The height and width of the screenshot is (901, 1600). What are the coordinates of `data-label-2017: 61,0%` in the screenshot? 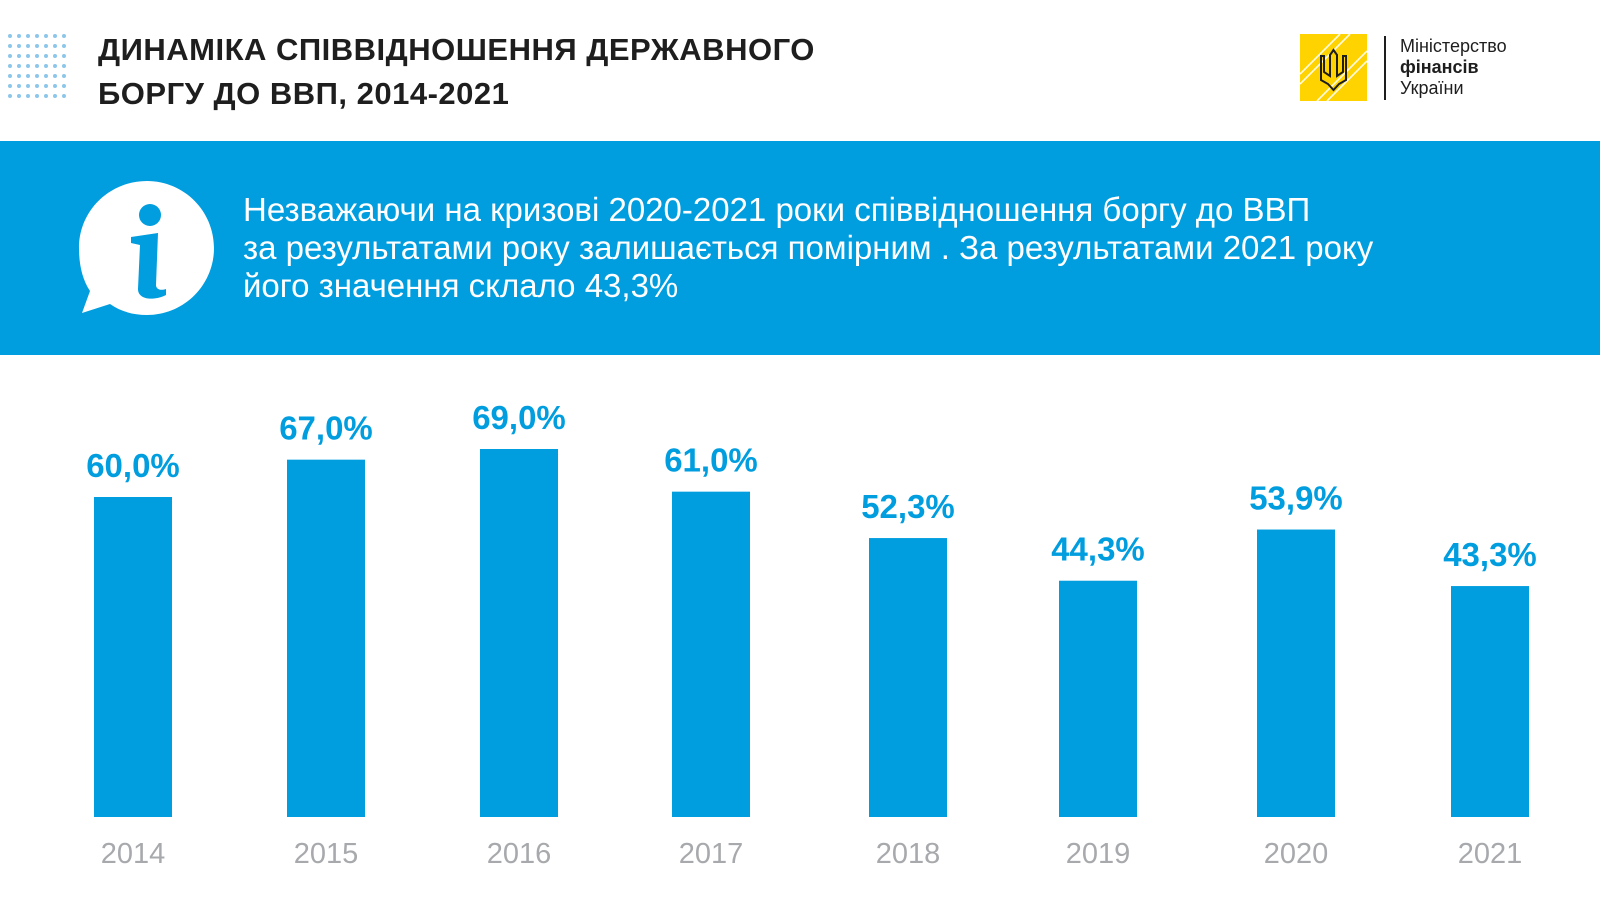 It's located at (711, 460).